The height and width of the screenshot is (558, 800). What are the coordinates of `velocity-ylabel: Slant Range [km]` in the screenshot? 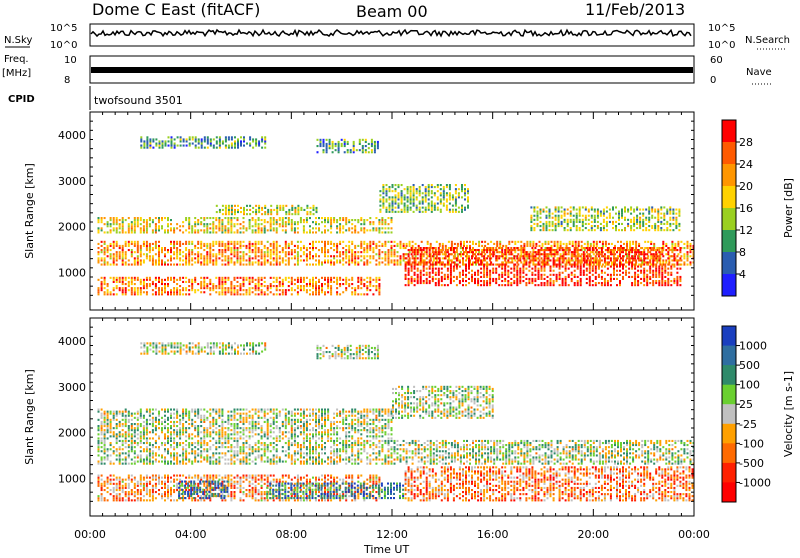 It's located at (29, 417).